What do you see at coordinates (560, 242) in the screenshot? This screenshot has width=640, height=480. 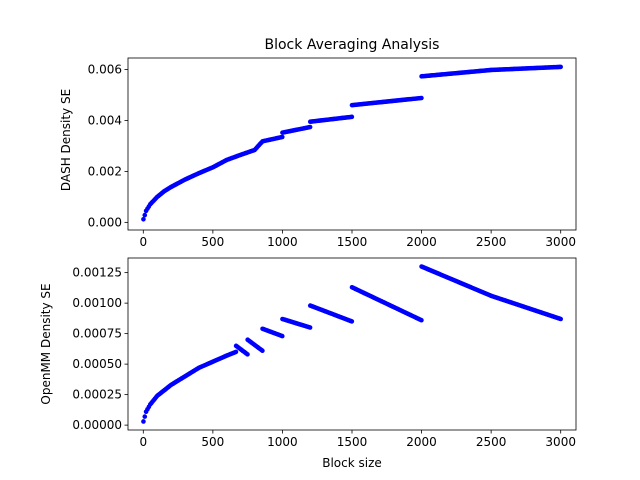 I see `top-x-tick-label: 3000` at bounding box center [560, 242].